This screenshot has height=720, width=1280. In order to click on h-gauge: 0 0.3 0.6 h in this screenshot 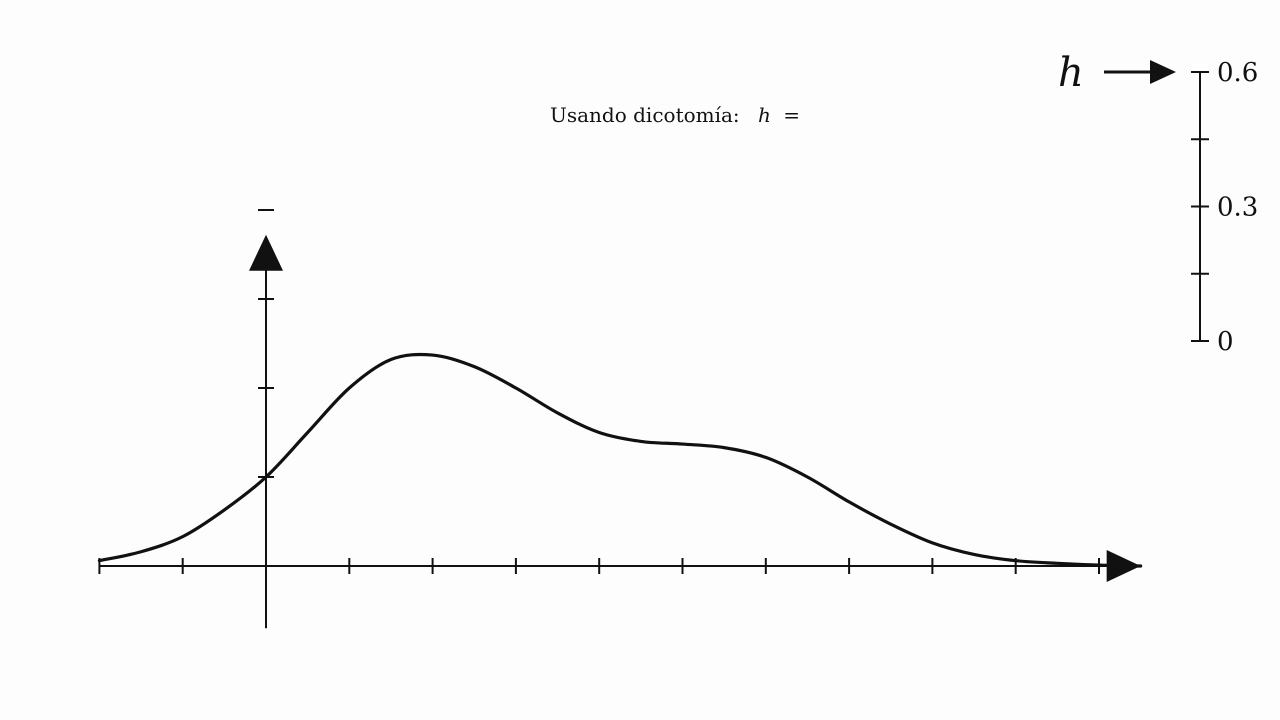, I will do `click(1158, 203)`.